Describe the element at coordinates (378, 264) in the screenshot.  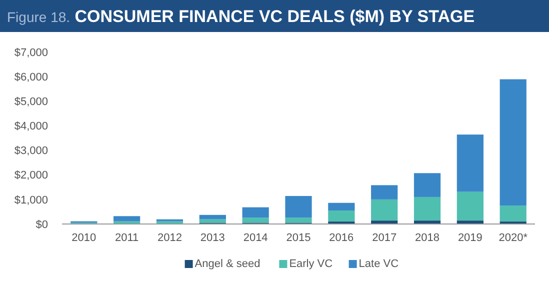
I see `legend-label: Late VC` at that location.